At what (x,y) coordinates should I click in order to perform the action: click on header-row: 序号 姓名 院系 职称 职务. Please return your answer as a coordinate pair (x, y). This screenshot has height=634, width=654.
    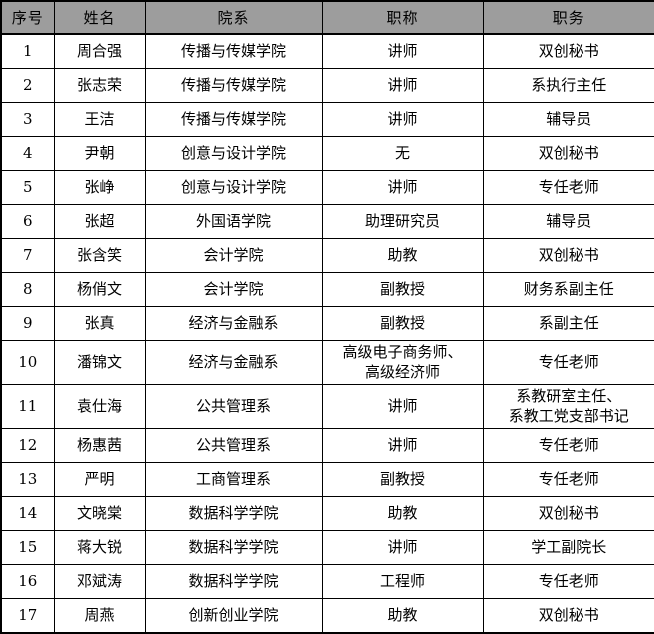
    Looking at the image, I should click on (327, 17).